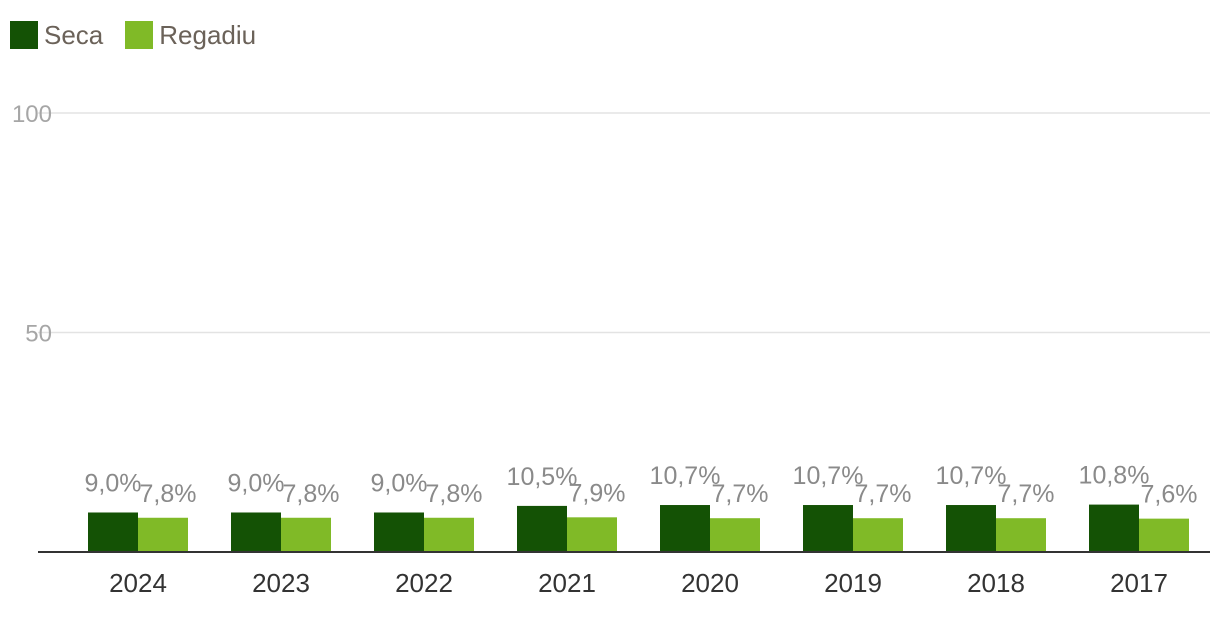 The width and height of the screenshot is (1220, 628). What do you see at coordinates (878, 535) in the screenshot?
I see `bar-regadiu-2019` at bounding box center [878, 535].